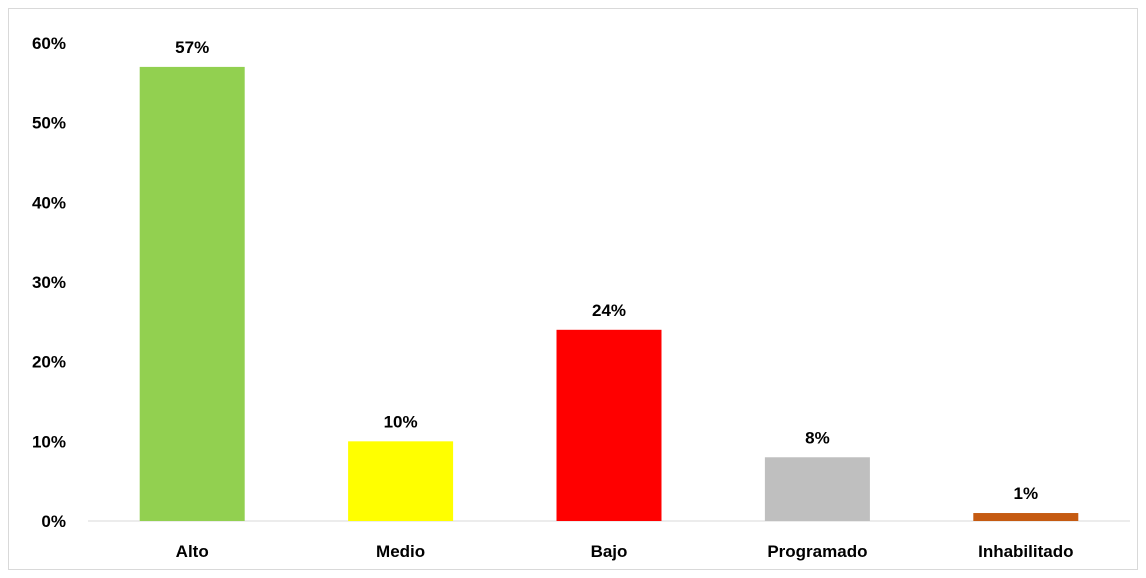  What do you see at coordinates (192, 294) in the screenshot?
I see `bar-alto` at bounding box center [192, 294].